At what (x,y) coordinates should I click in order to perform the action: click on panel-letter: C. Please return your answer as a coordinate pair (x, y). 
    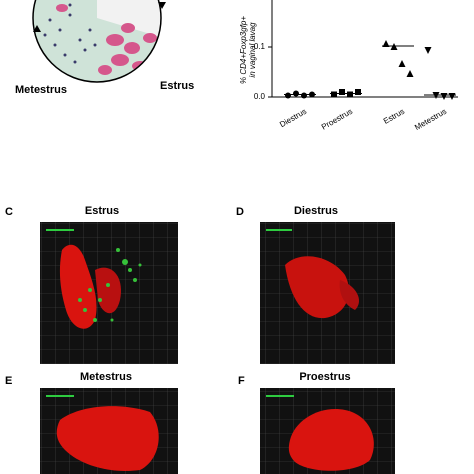
    Looking at the image, I should click on (9, 212).